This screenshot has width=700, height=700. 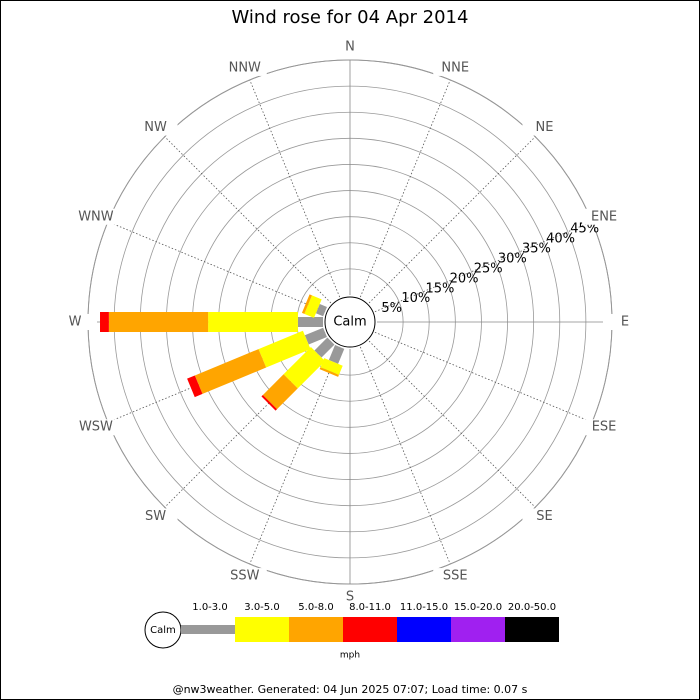 I want to click on r-tick-label: 40%, so click(x=560, y=238).